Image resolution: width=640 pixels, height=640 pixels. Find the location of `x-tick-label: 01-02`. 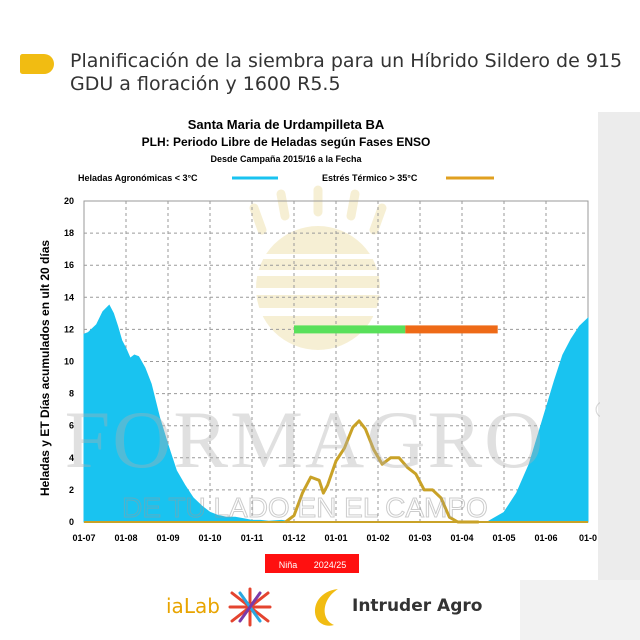

x-tick-label: 01-02 is located at coordinates (377, 538).